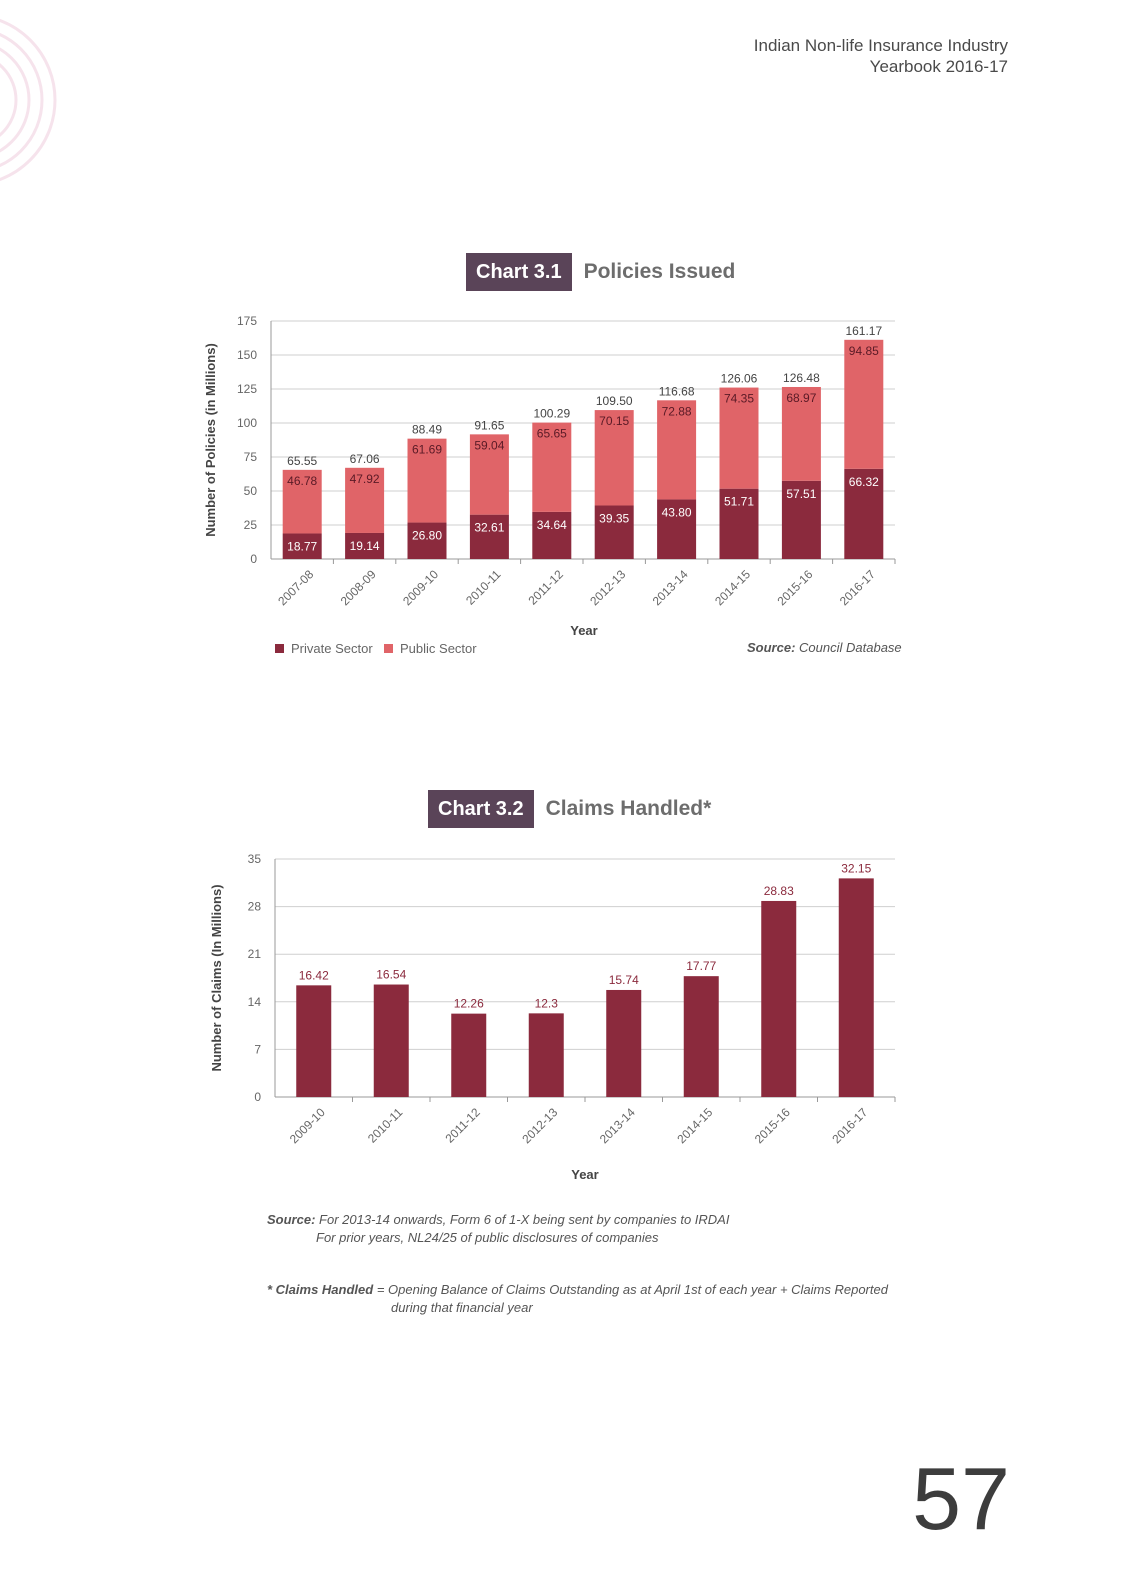 This screenshot has height=1577, width=1121. I want to click on private-value-label: 34.64, so click(552, 525).